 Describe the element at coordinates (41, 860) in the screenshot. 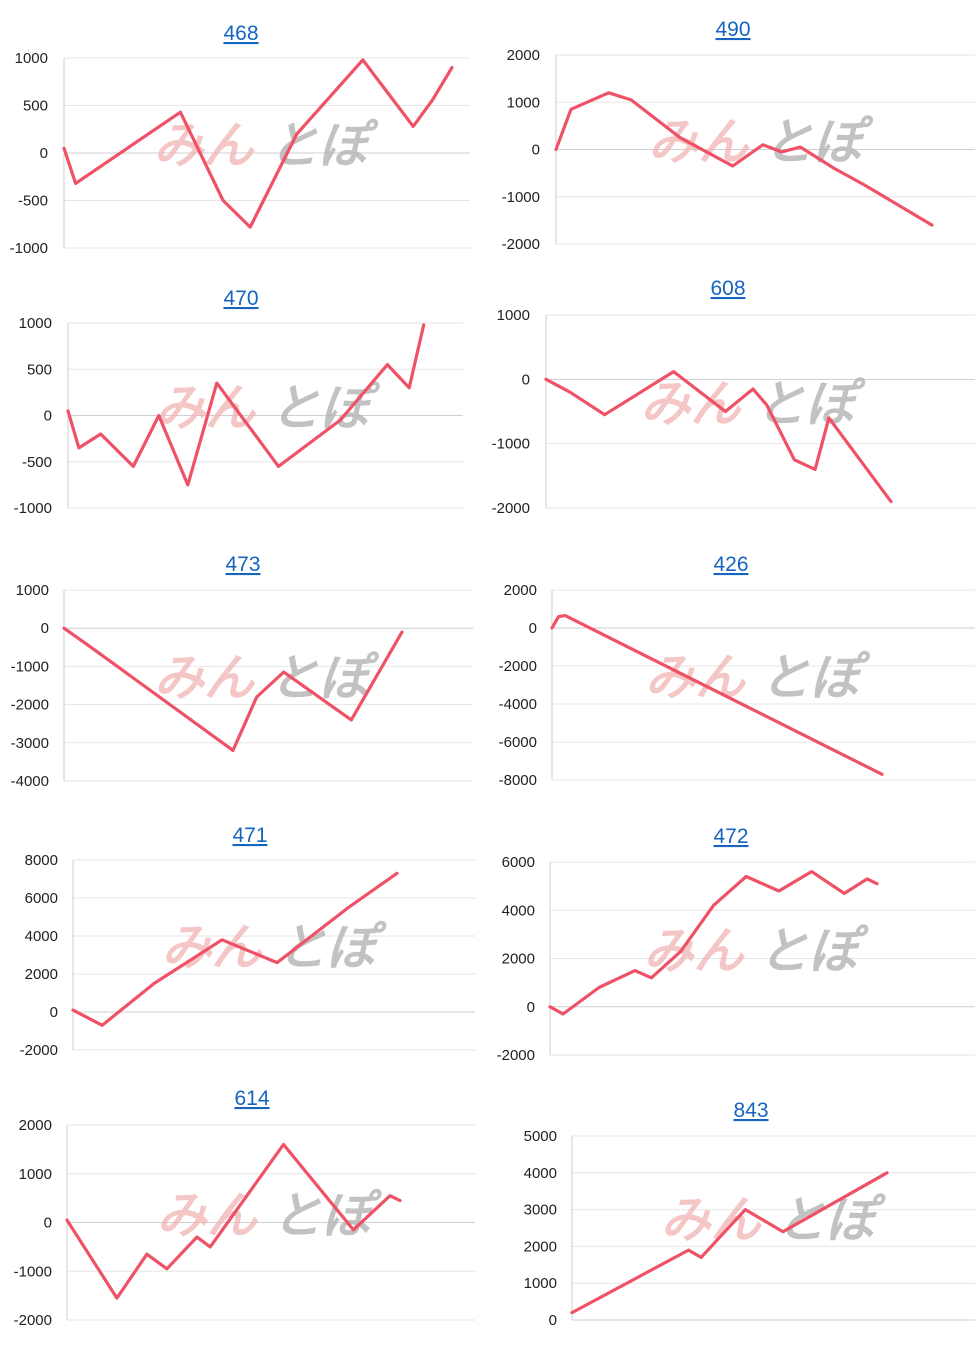

I see `y-tick-label: 8000` at that location.